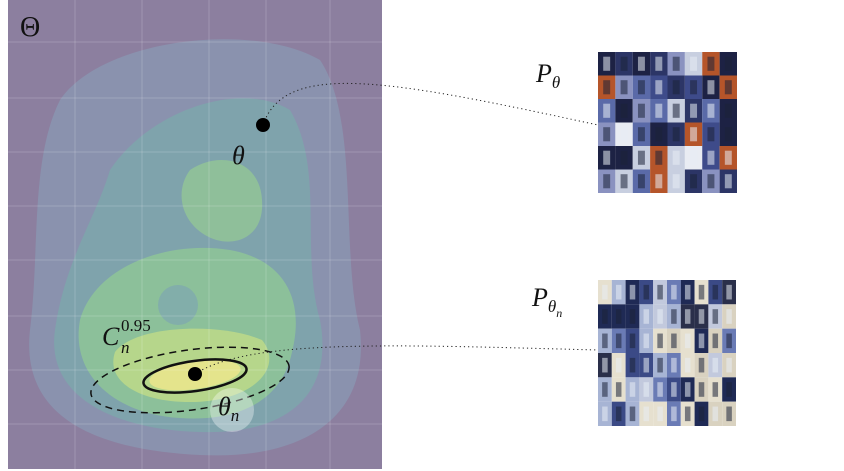 Image resolution: width=844 pixels, height=471 pixels. What do you see at coordinates (126, 336) in the screenshot?
I see `confidence-label: Cn 0.95` at bounding box center [126, 336].